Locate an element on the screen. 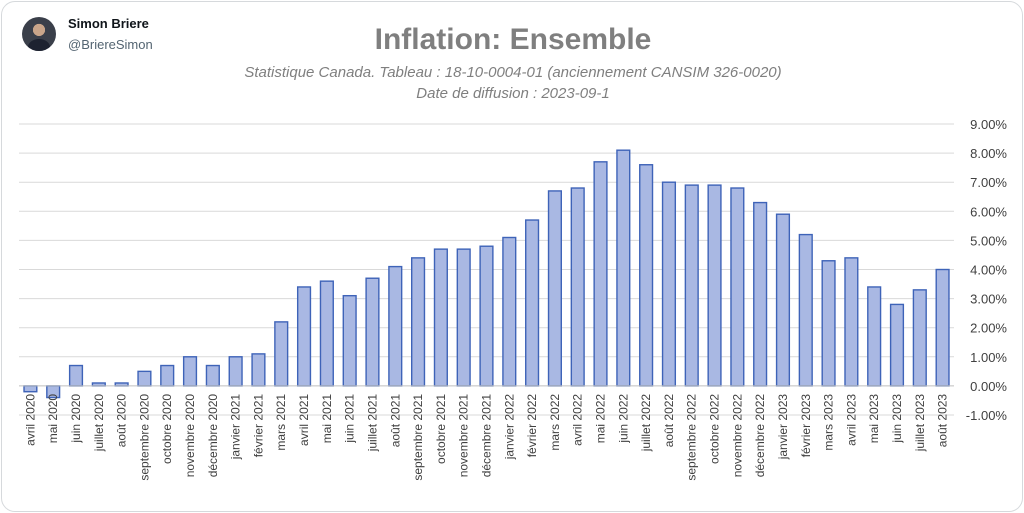 The width and height of the screenshot is (1024, 513). y-tick-label: 7.00% is located at coordinates (988, 182).